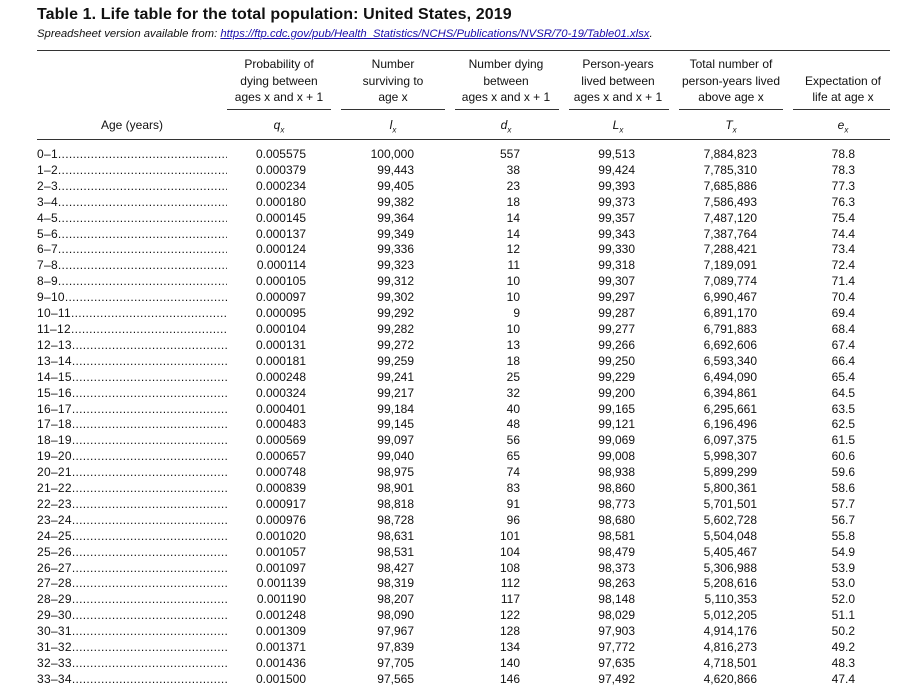 Image resolution: width=903 pixels, height=691 pixels. Describe the element at coordinates (843, 80) in the screenshot. I see `header-e-line1: Expectation of` at that location.